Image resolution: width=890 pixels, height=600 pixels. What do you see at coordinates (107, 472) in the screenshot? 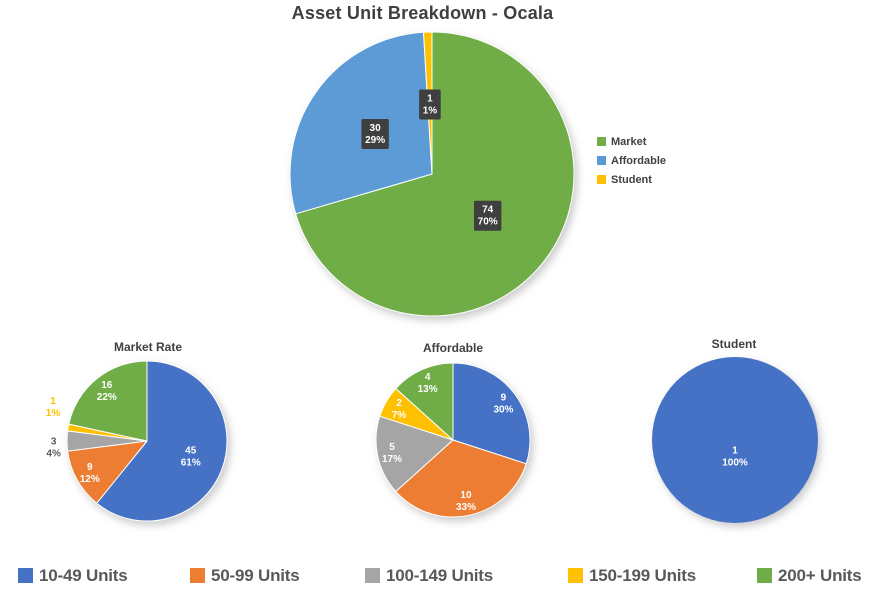
I see `pie-slice-market-rate-50-99-units` at bounding box center [107, 472].